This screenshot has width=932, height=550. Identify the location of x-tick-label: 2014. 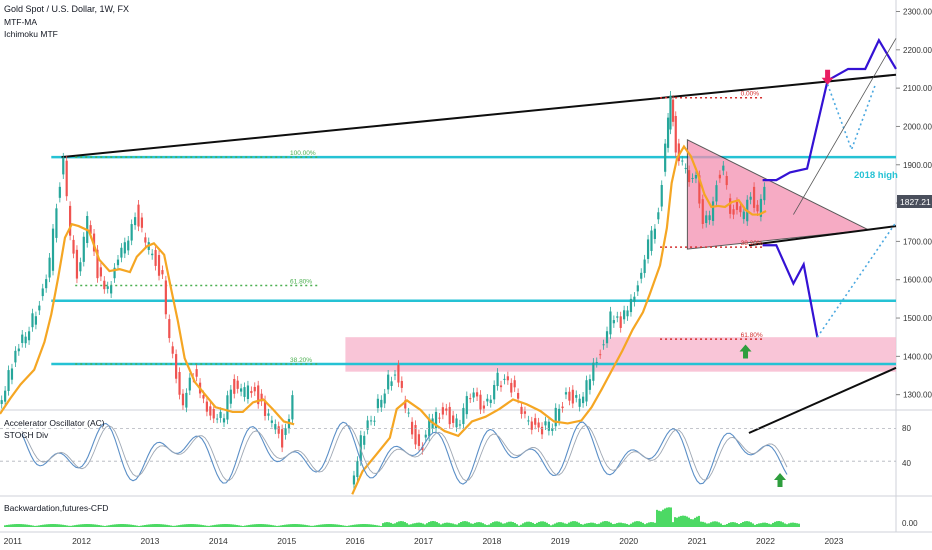
(218, 541).